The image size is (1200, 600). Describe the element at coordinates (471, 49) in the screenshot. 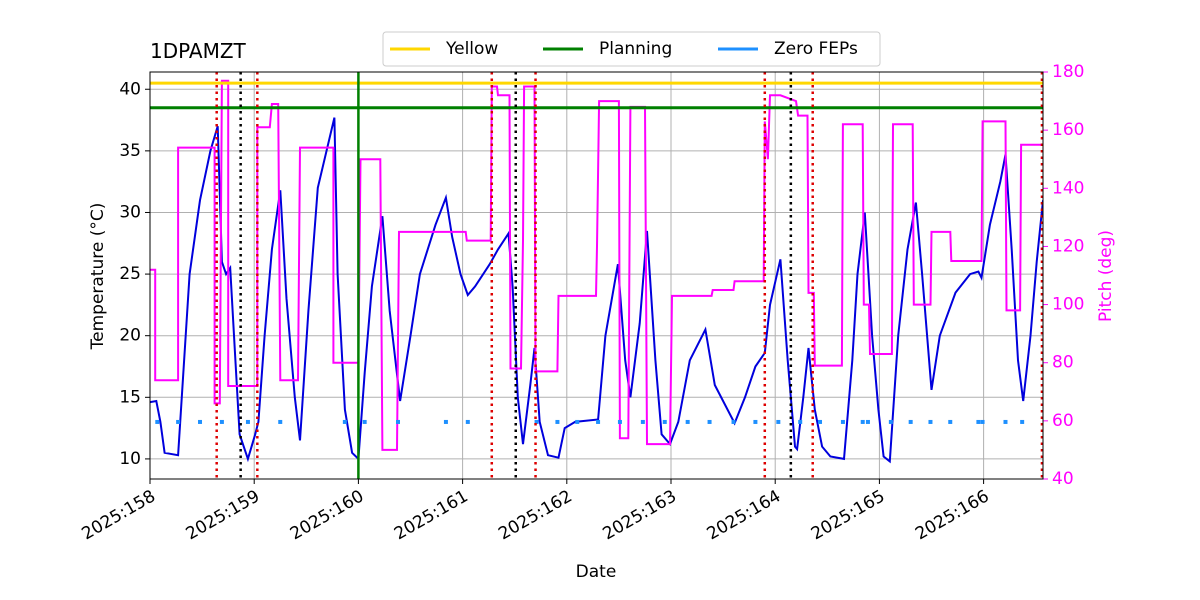

I see `legend-label: Yellow` at that location.